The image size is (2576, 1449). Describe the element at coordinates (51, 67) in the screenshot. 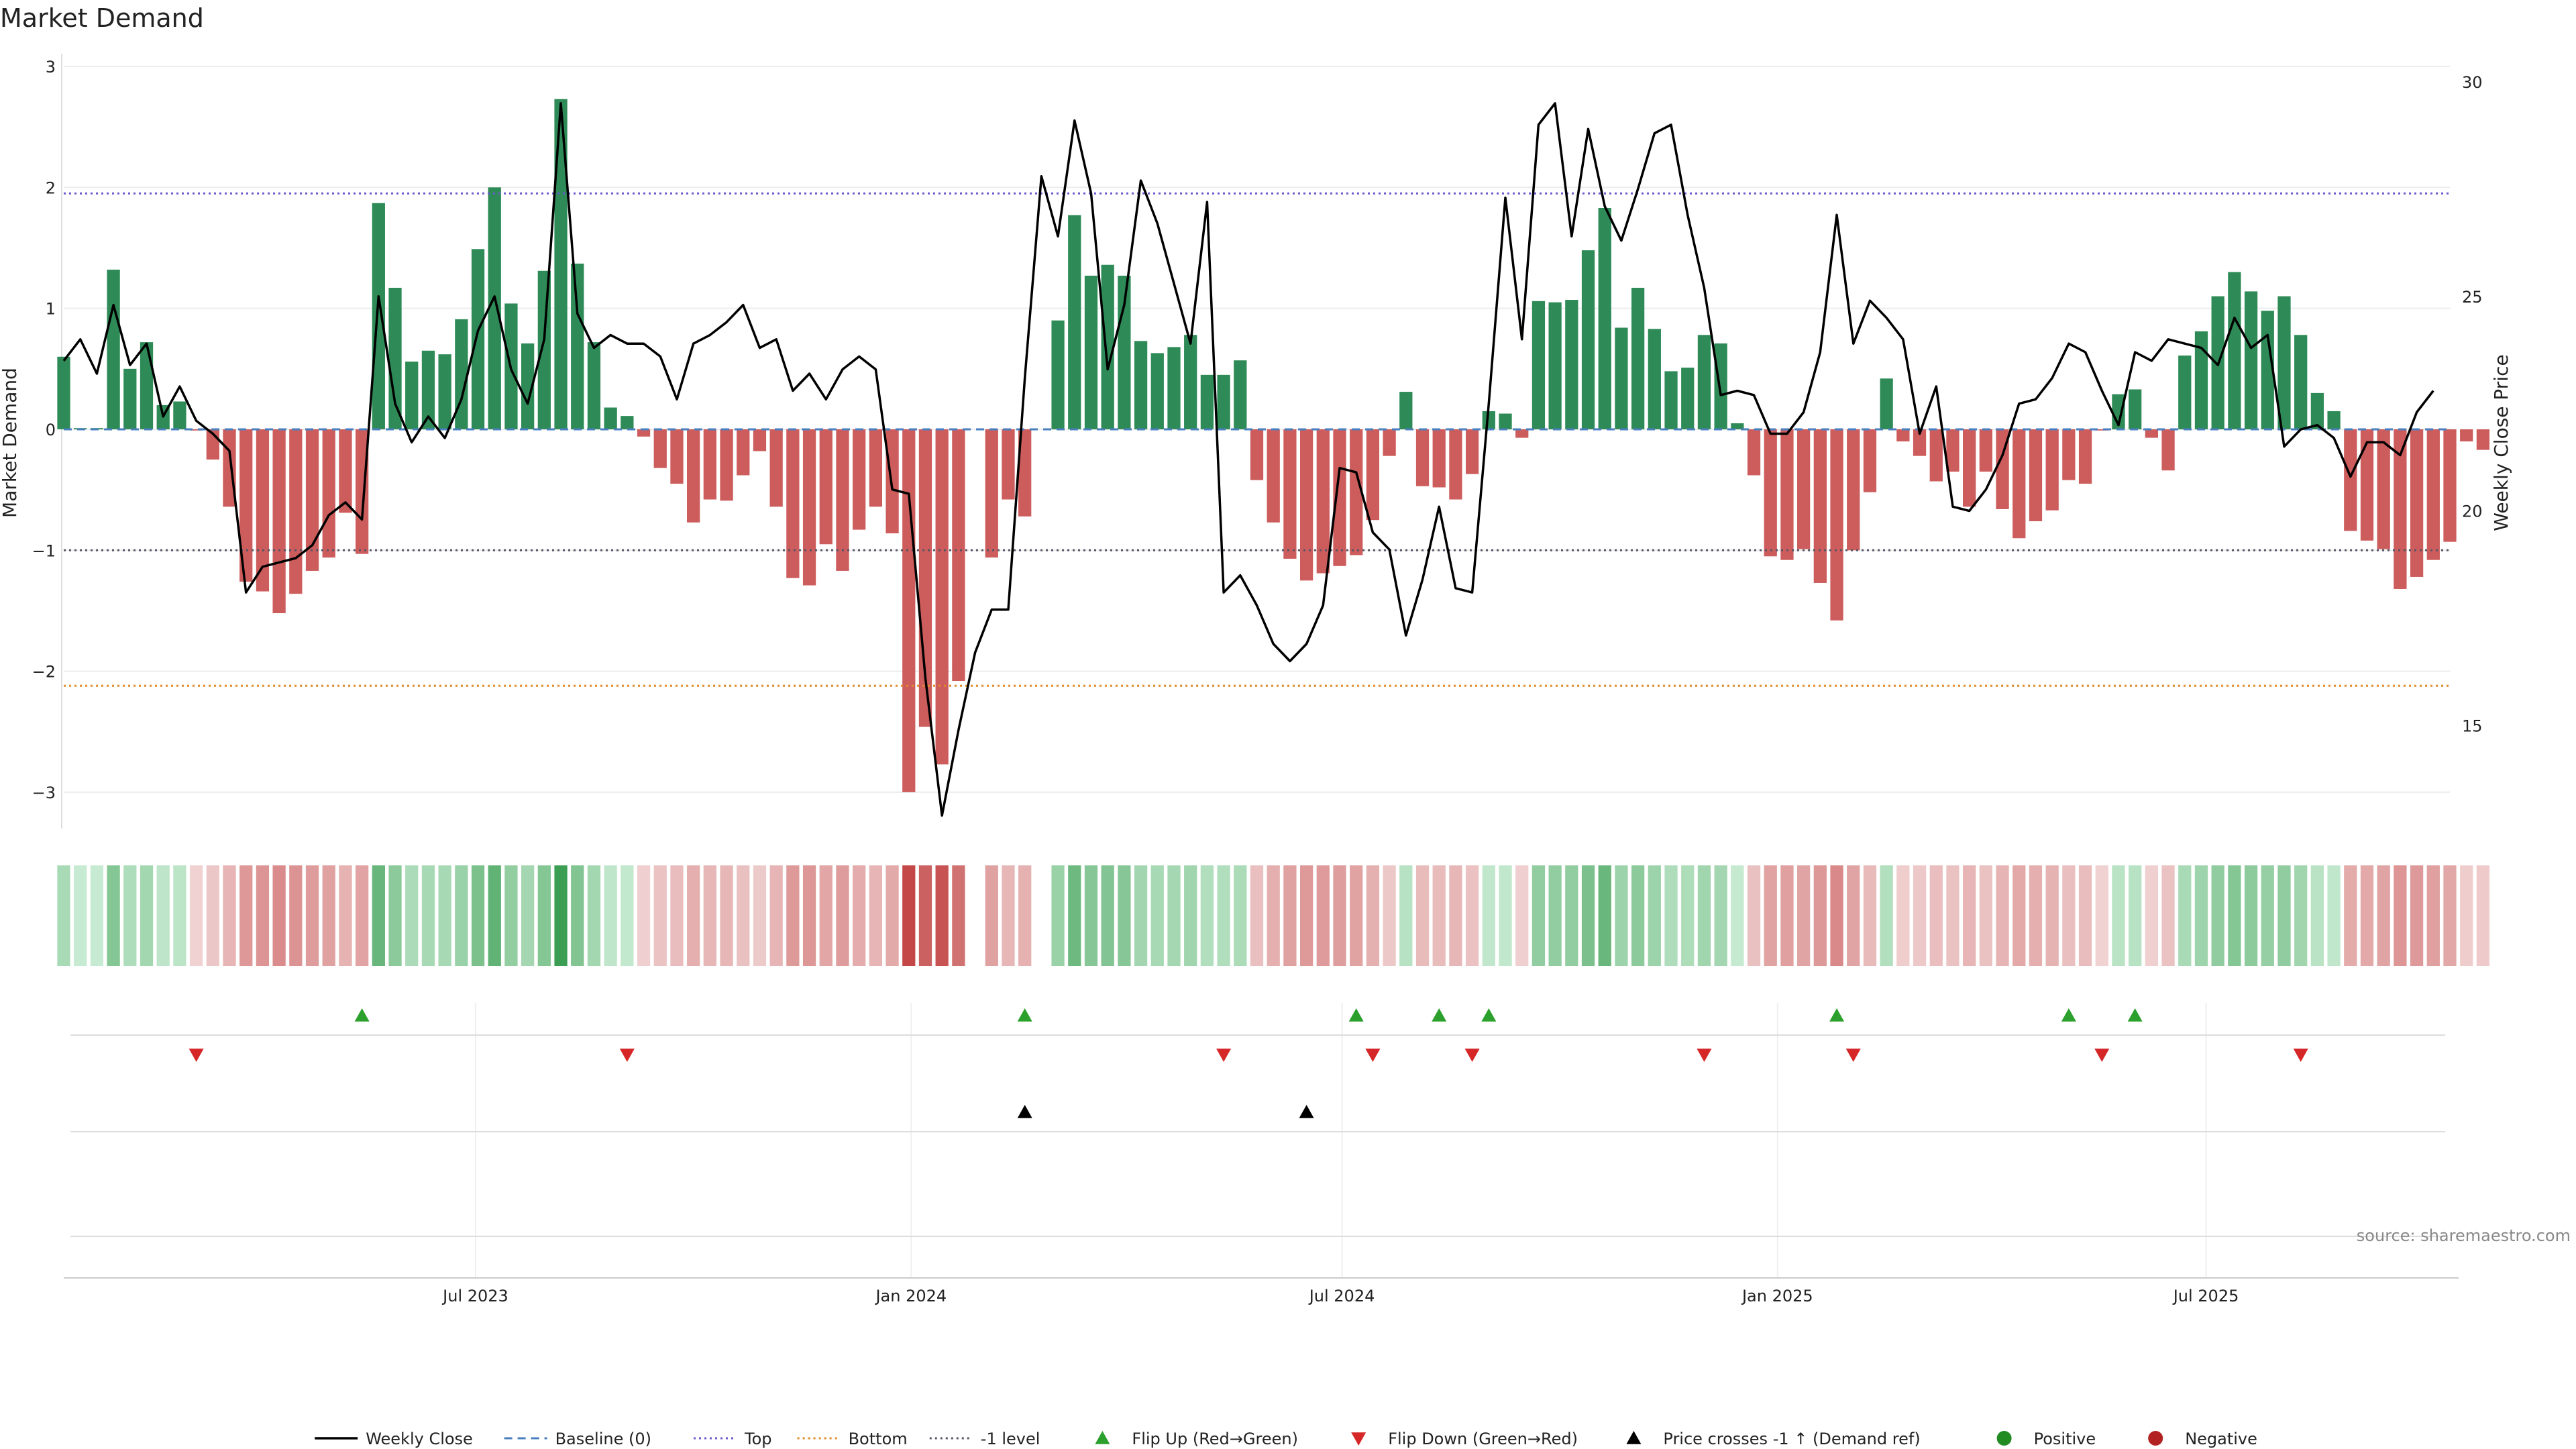

I see `y-tick-label: 3` at that location.